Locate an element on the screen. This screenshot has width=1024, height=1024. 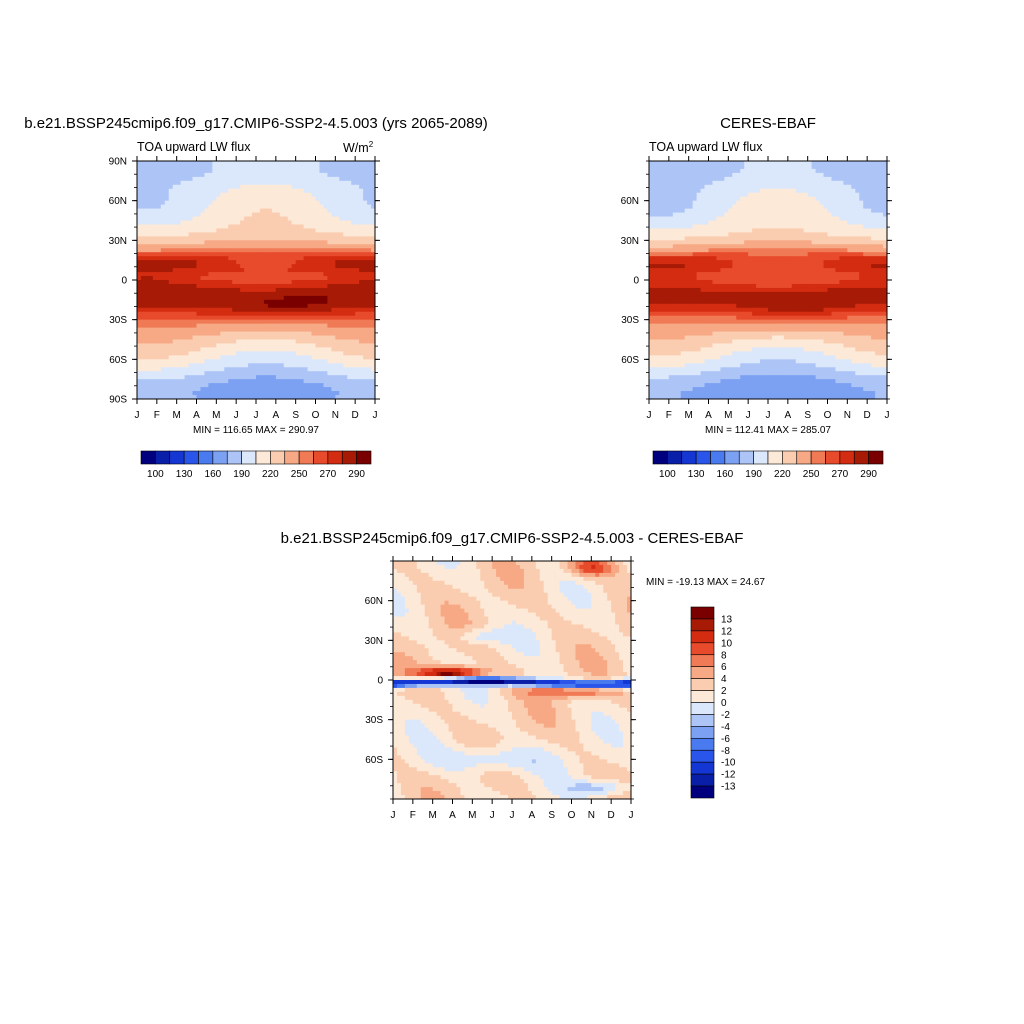
y-tick-label: 0 is located at coordinates (124, 281).